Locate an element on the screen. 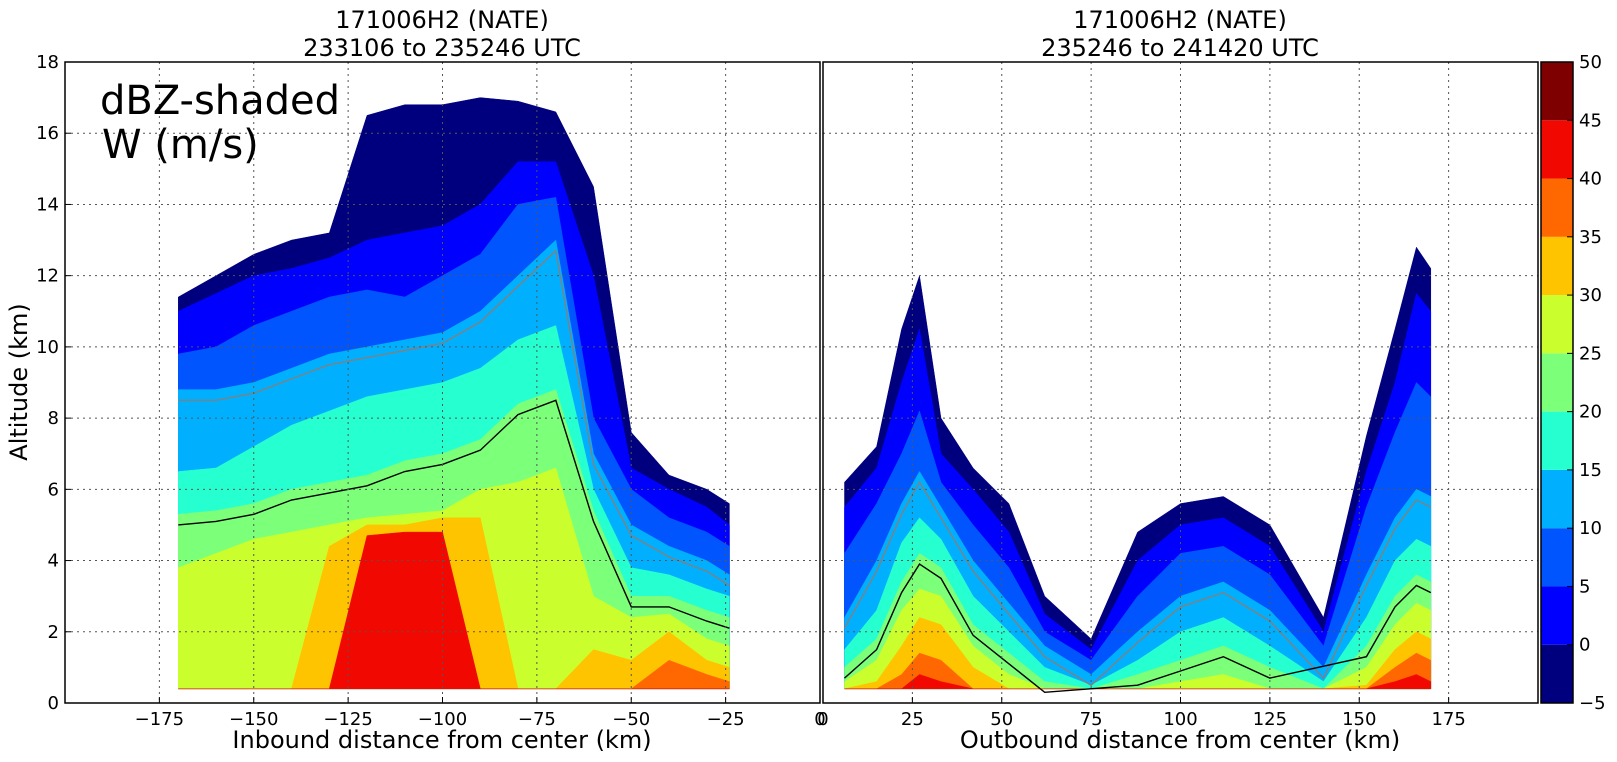 The width and height of the screenshot is (1617, 762). left-x-tick-label-6: −25 is located at coordinates (726, 719).